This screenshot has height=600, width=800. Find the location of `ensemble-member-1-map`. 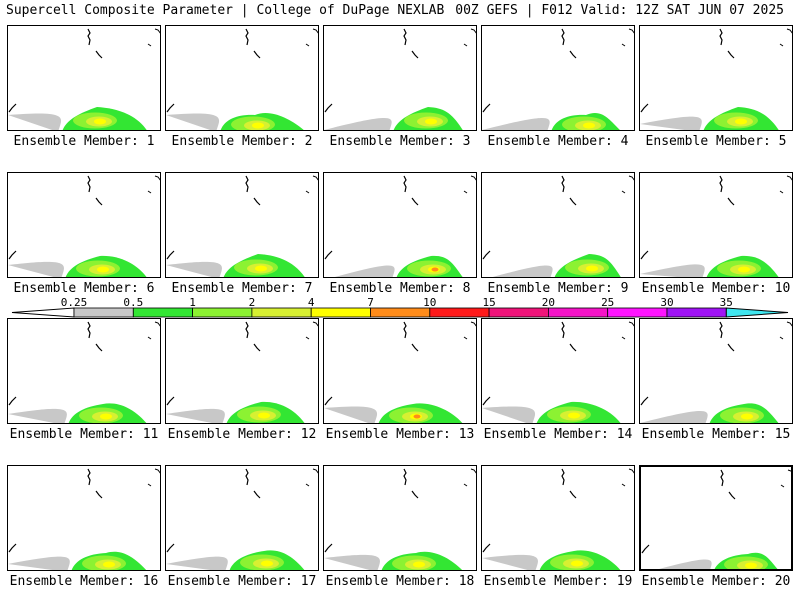

ensemble-member-1-map is located at coordinates (84, 78).